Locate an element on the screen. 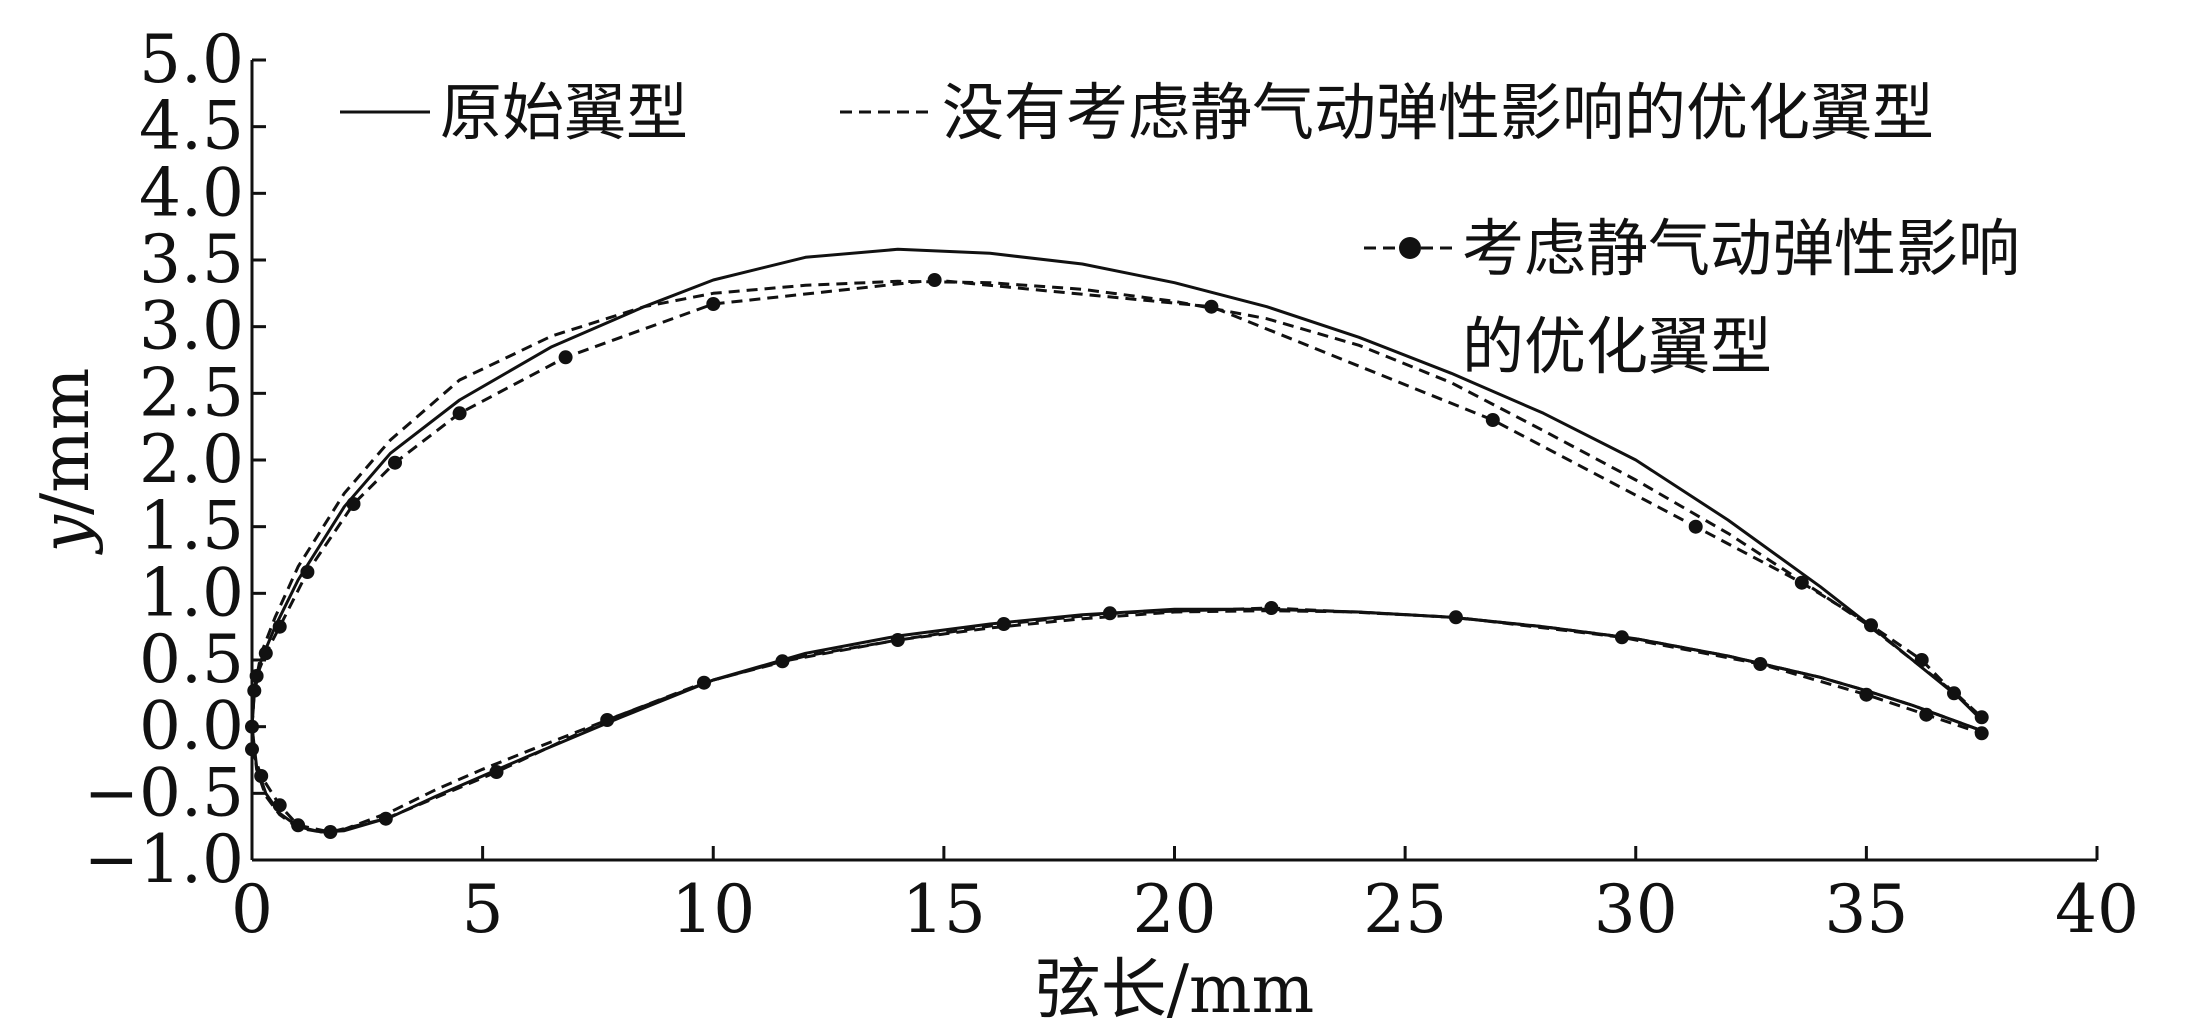  legend-label-original: 原始翼型 is located at coordinates (564, 112).